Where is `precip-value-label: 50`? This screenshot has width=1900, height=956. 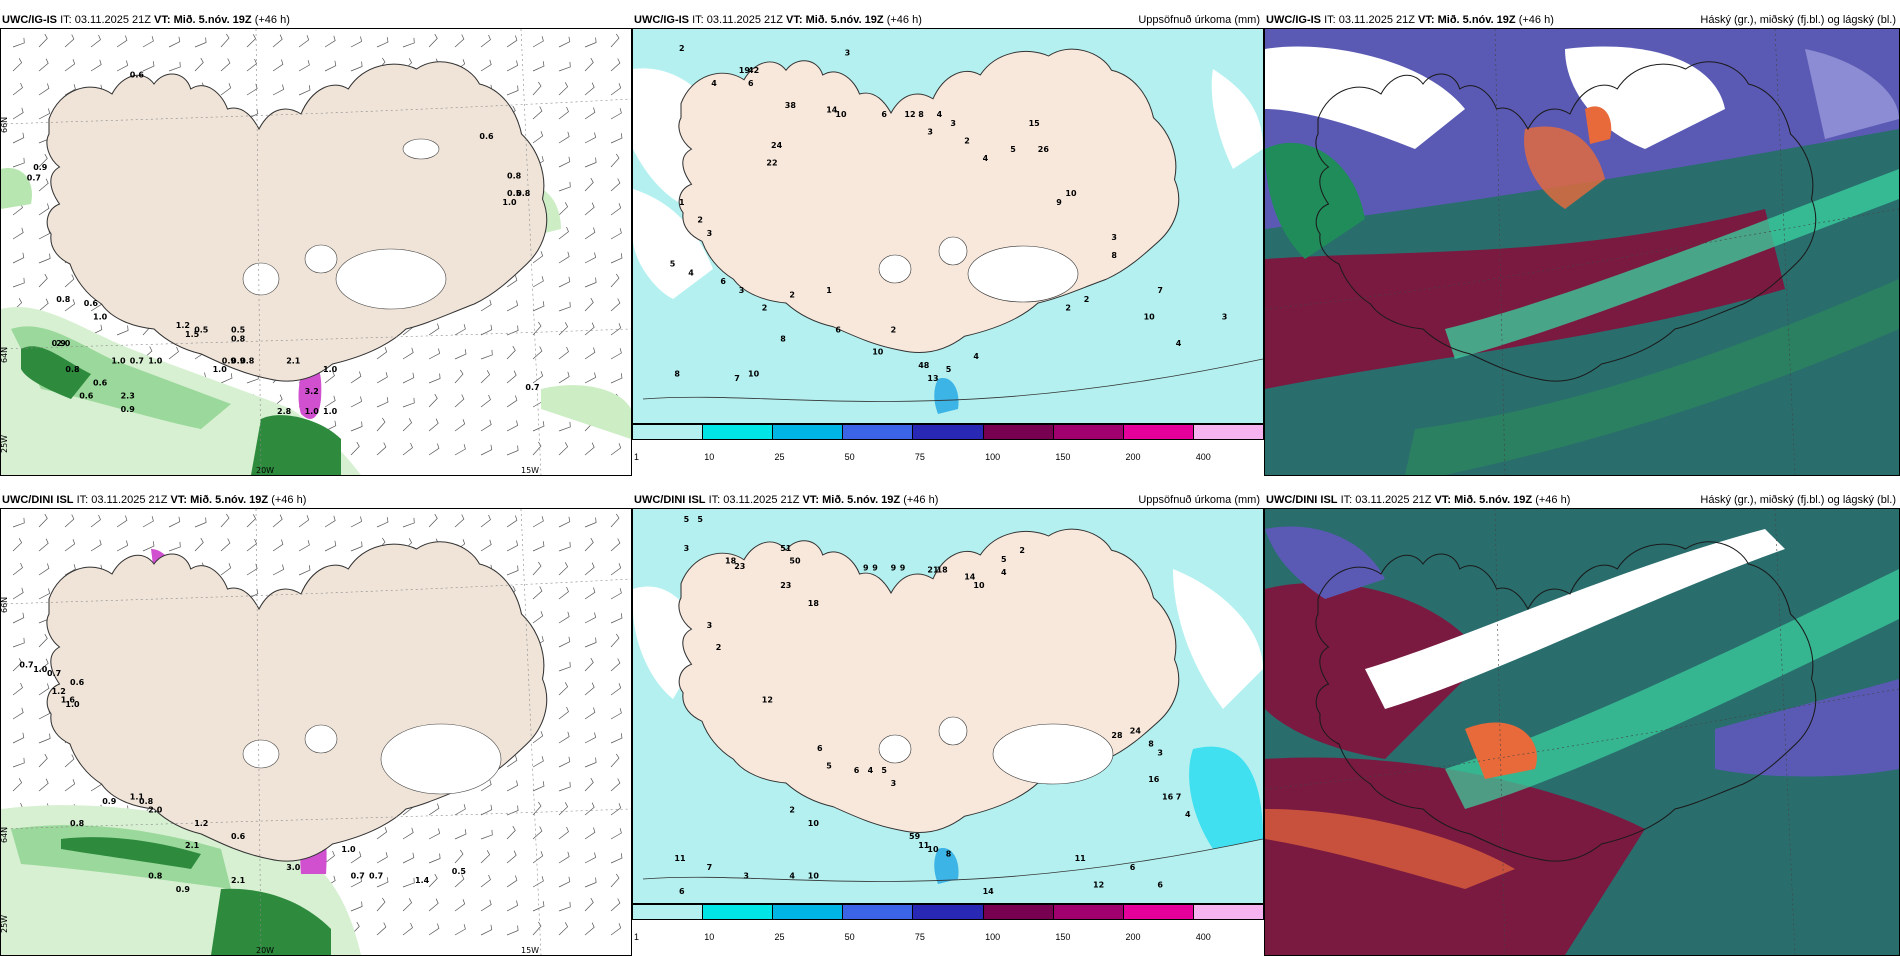
precip-value-label: 50 is located at coordinates (795, 561).